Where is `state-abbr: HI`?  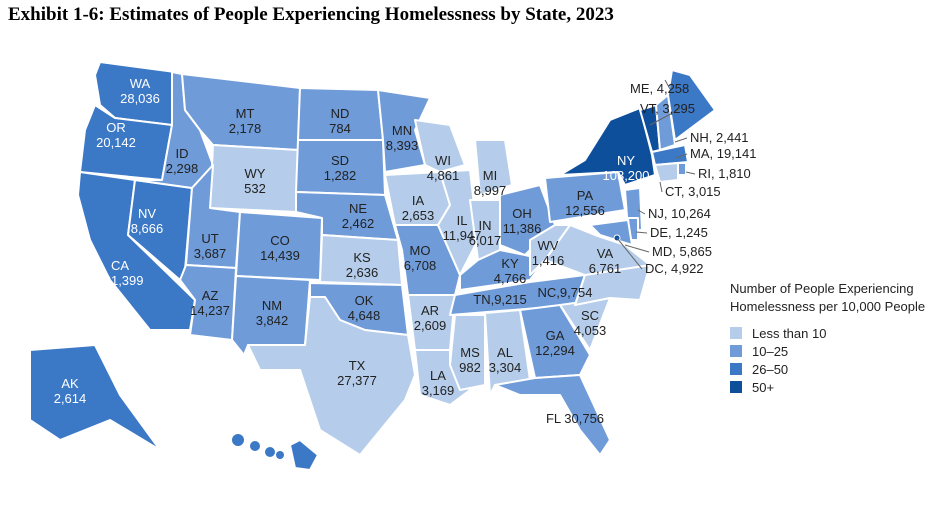 state-abbr: HI is located at coordinates (250, 478).